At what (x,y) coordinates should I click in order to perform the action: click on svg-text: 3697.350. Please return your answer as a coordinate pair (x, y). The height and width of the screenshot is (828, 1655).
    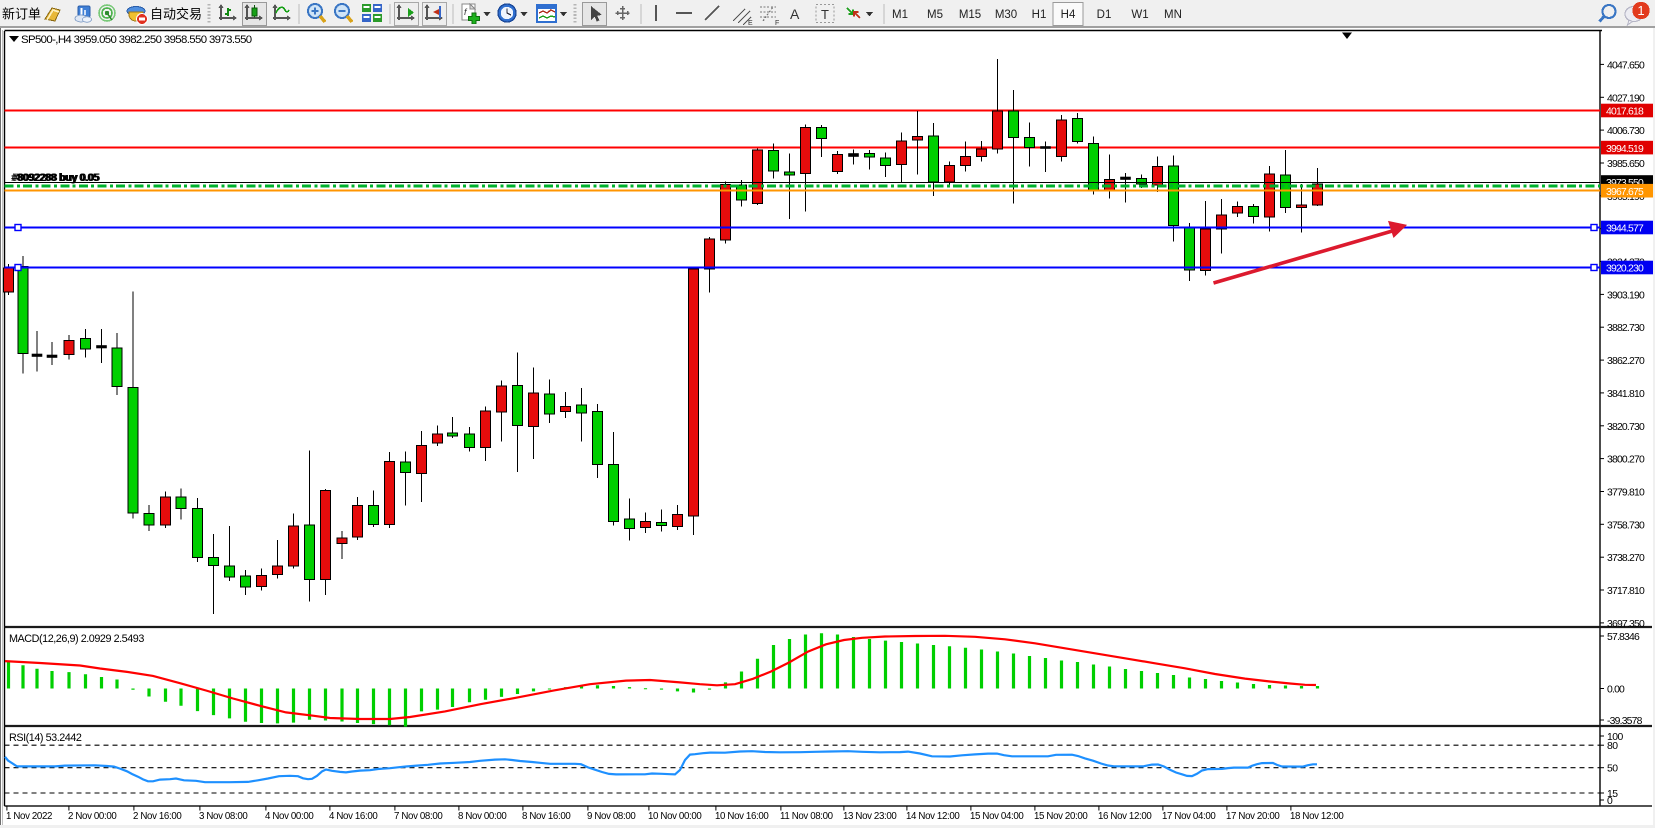
    Looking at the image, I should click on (1626, 624).